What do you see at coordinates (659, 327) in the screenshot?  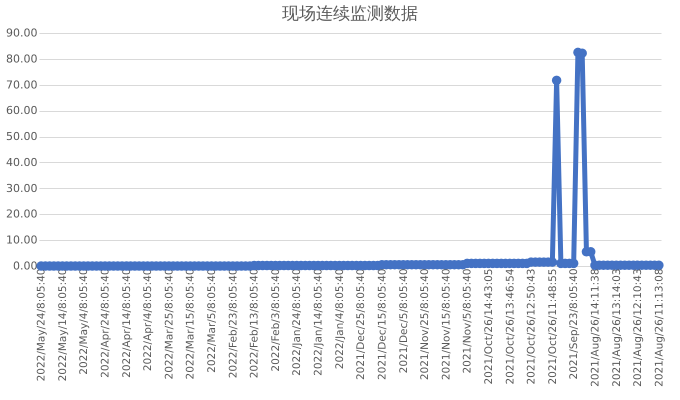 I see `x-tick-label: 2021/Aug/26/11:13:08` at bounding box center [659, 327].